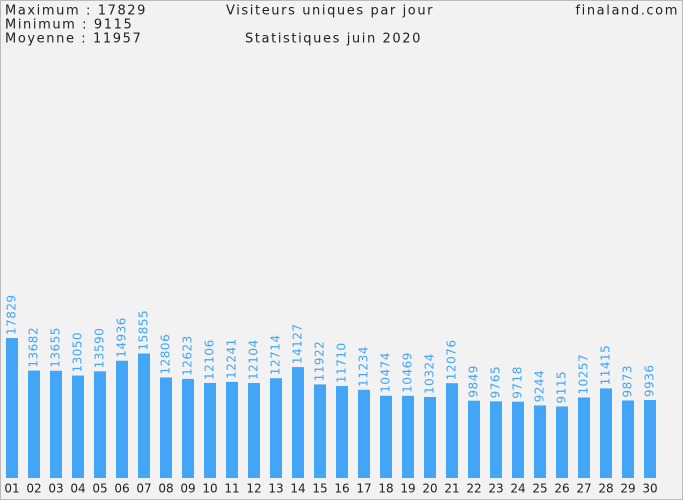 The width and height of the screenshot is (683, 500). What do you see at coordinates (408, 372) in the screenshot?
I see `value-label: 10469` at bounding box center [408, 372].